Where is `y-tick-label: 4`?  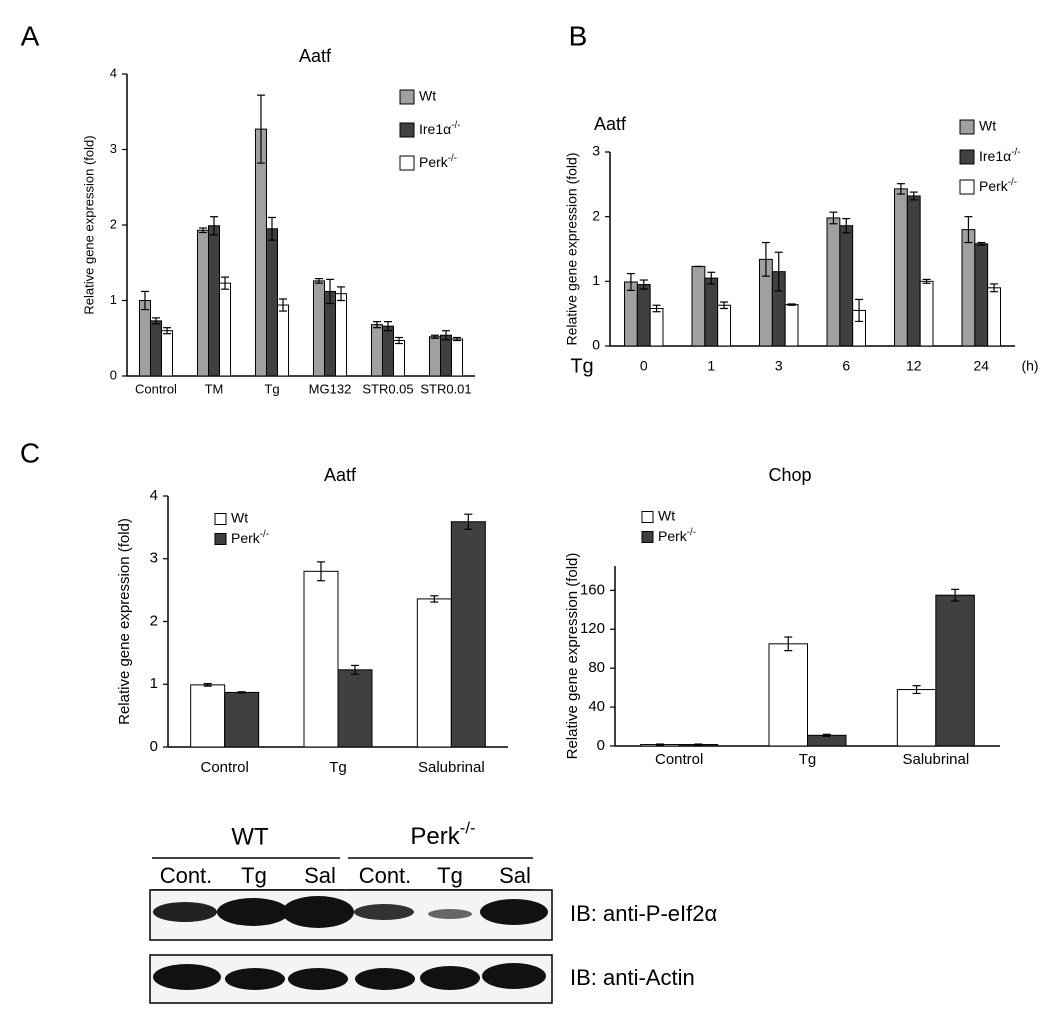 y-tick-label: 4 is located at coordinates (113, 72).